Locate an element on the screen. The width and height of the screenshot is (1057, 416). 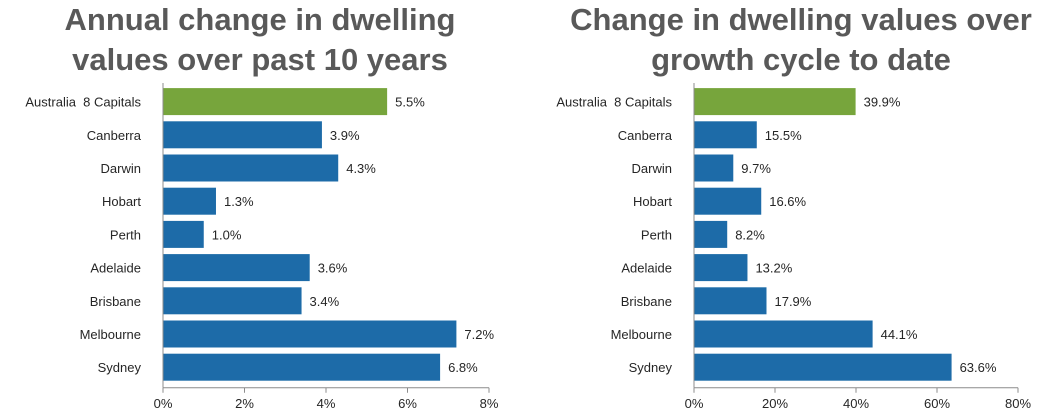
left-value-label-5: 3.6% is located at coordinates (333, 268).